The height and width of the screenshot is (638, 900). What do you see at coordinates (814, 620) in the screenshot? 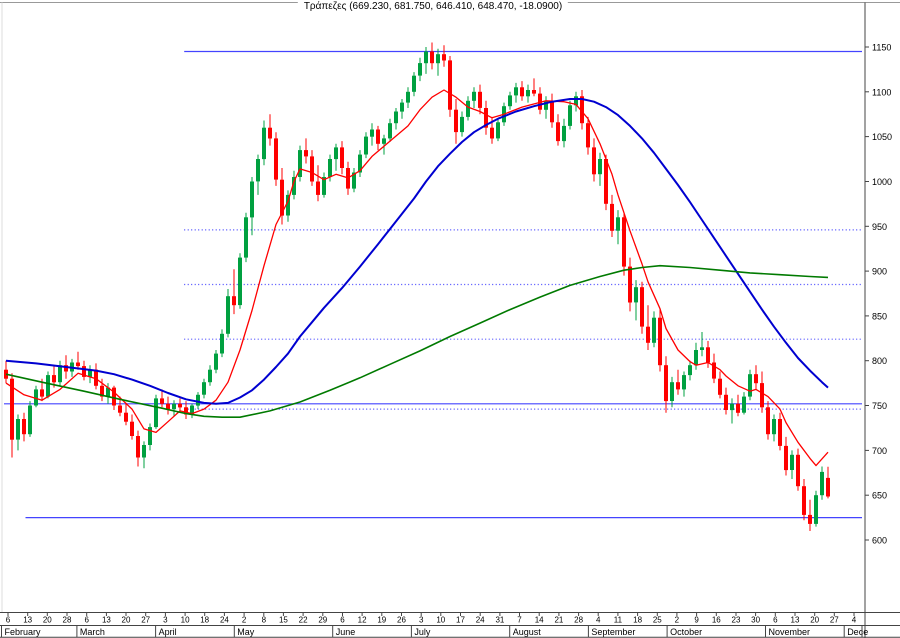
I see `date-label: 20` at bounding box center [814, 620].